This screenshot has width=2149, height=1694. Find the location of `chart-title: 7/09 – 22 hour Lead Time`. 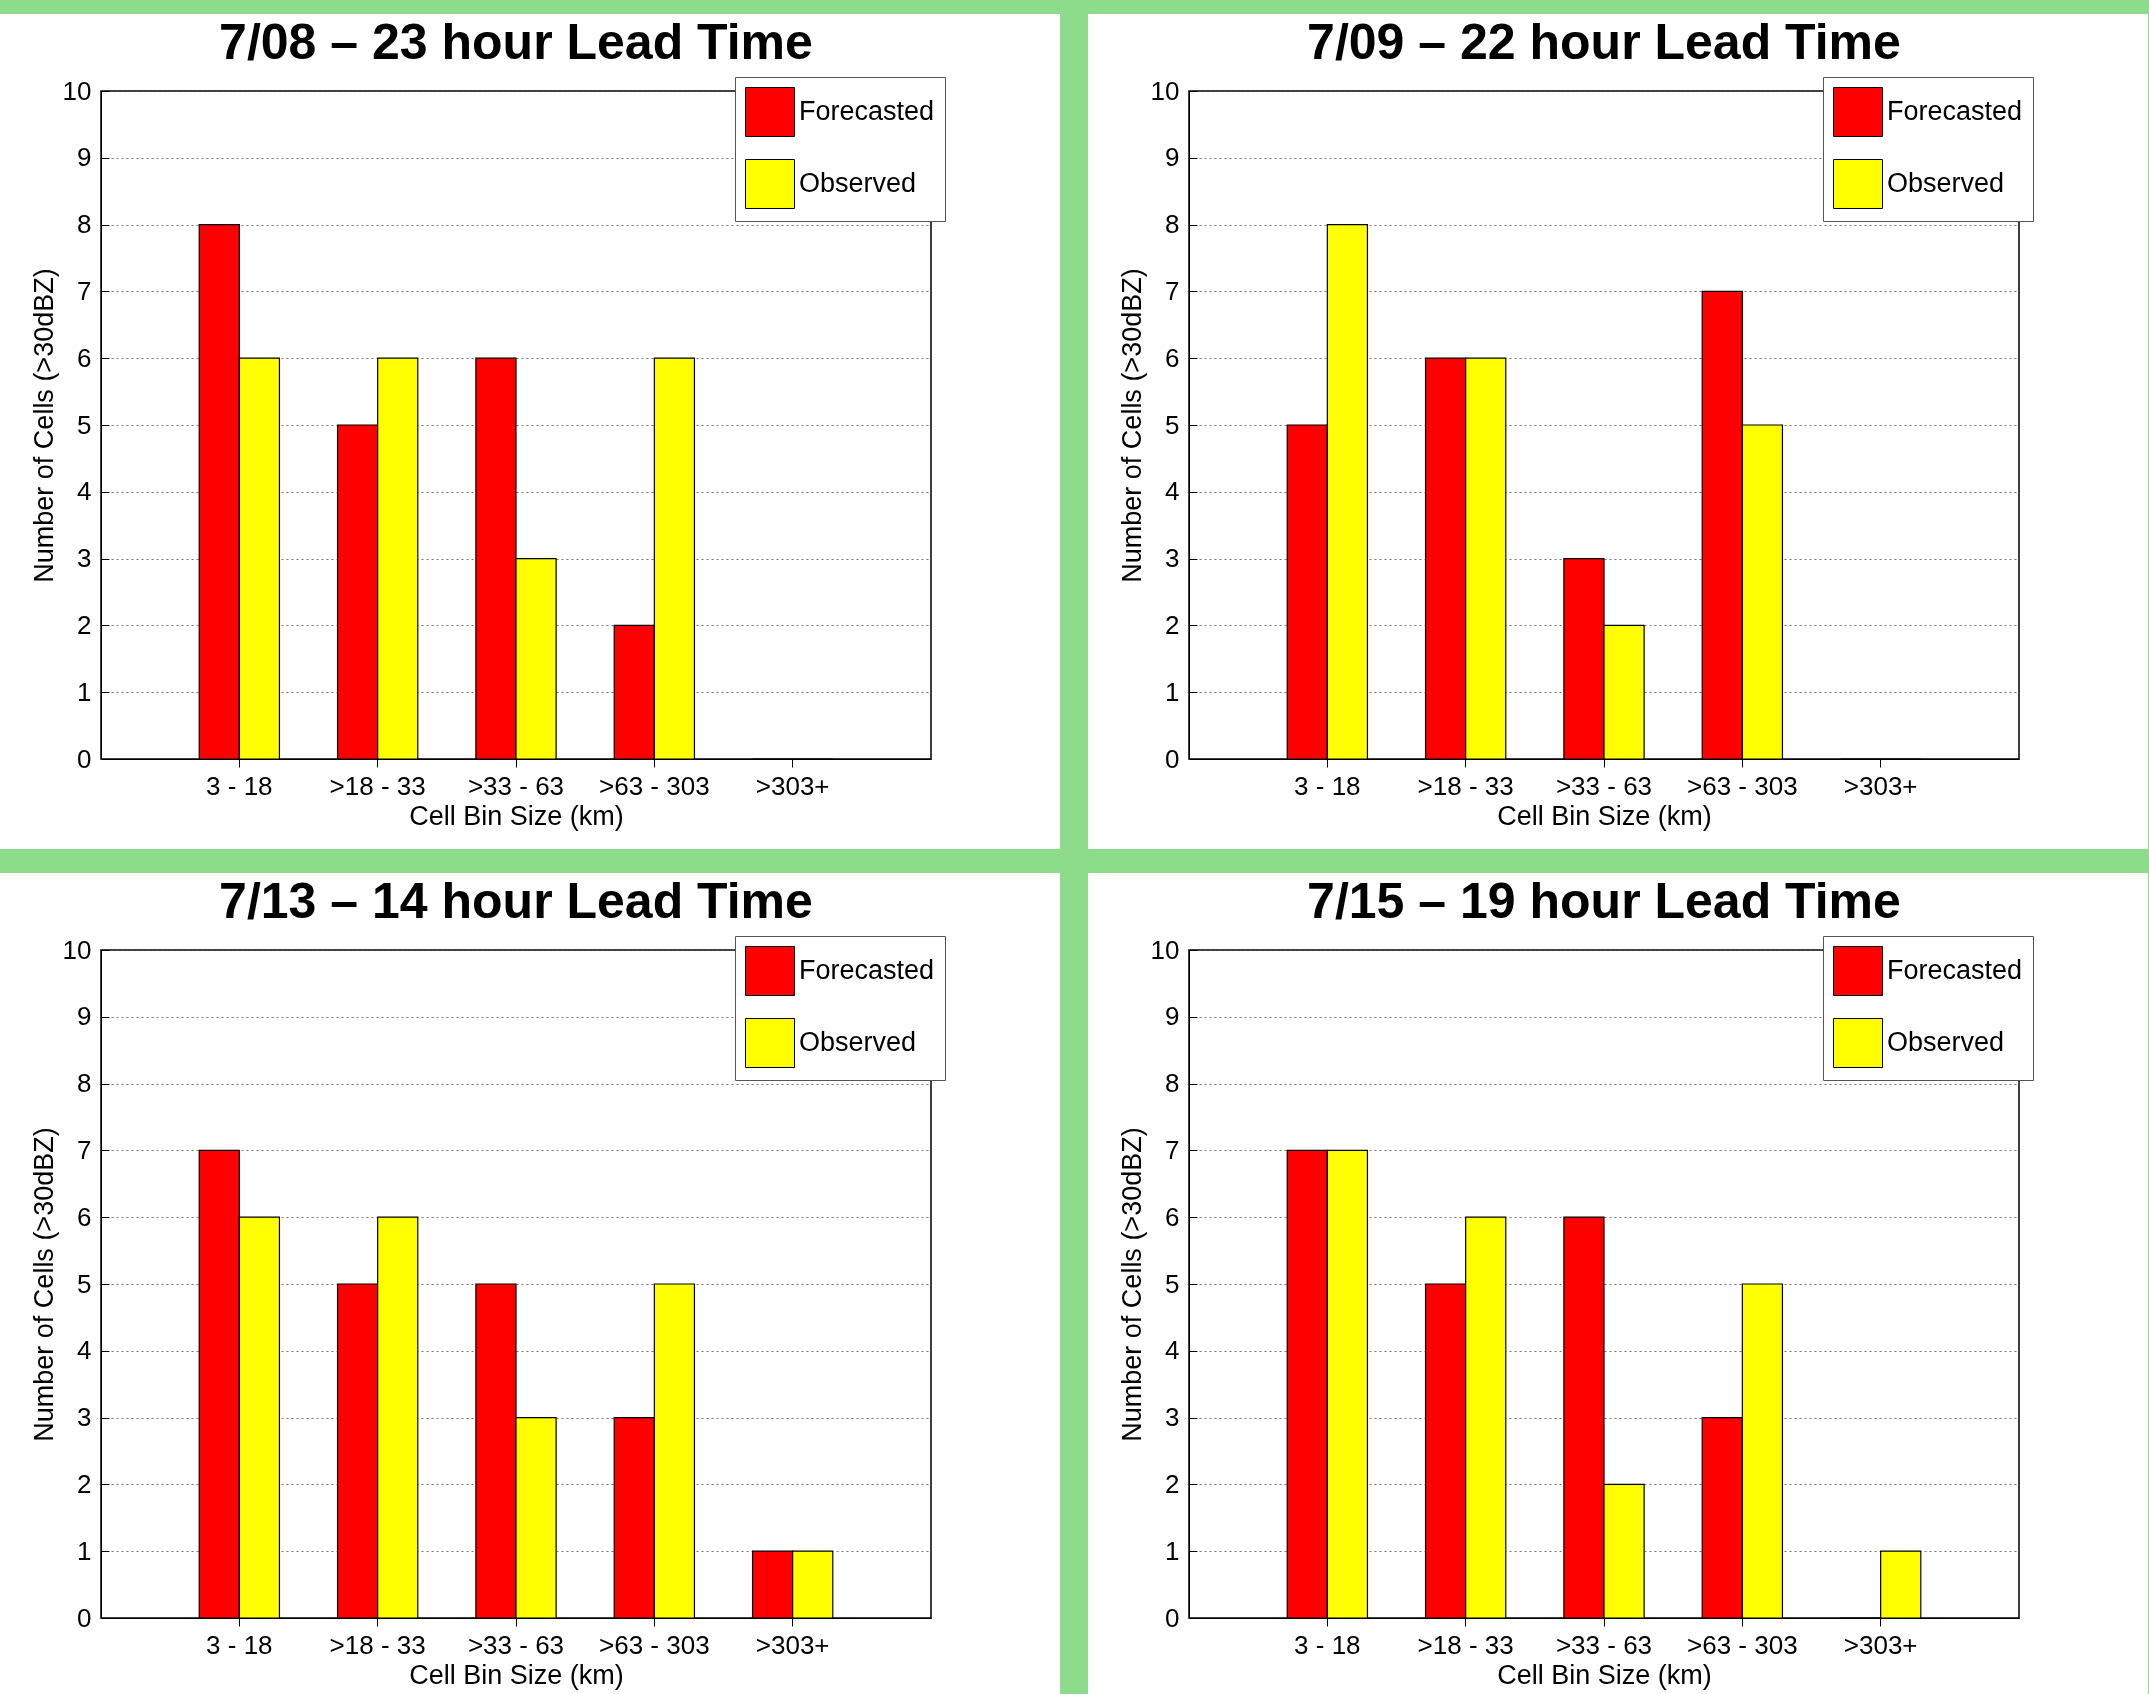

chart-title: 7/09 – 22 hour Lead Time is located at coordinates (1604, 41).